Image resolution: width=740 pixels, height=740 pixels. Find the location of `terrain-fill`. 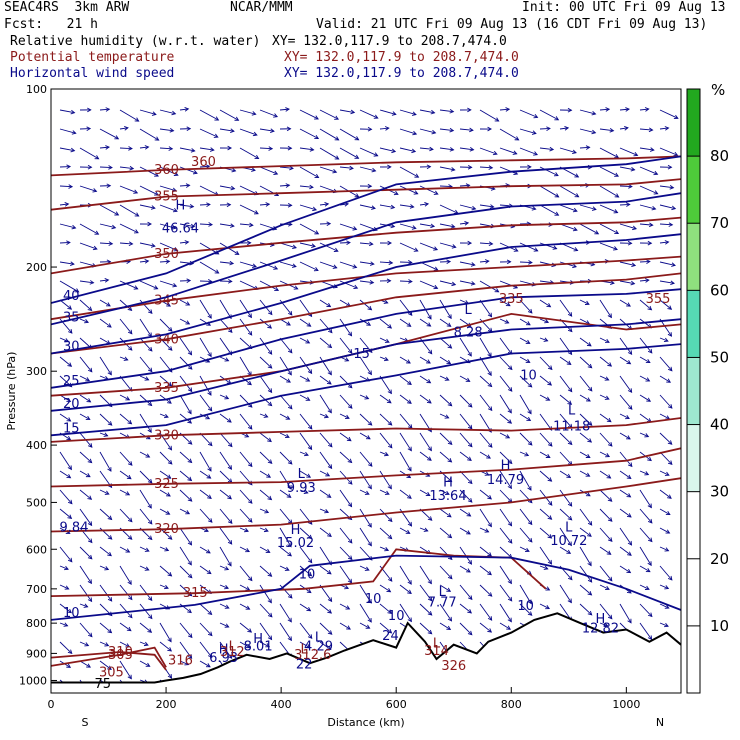

terrain-fill is located at coordinates (366, 653).